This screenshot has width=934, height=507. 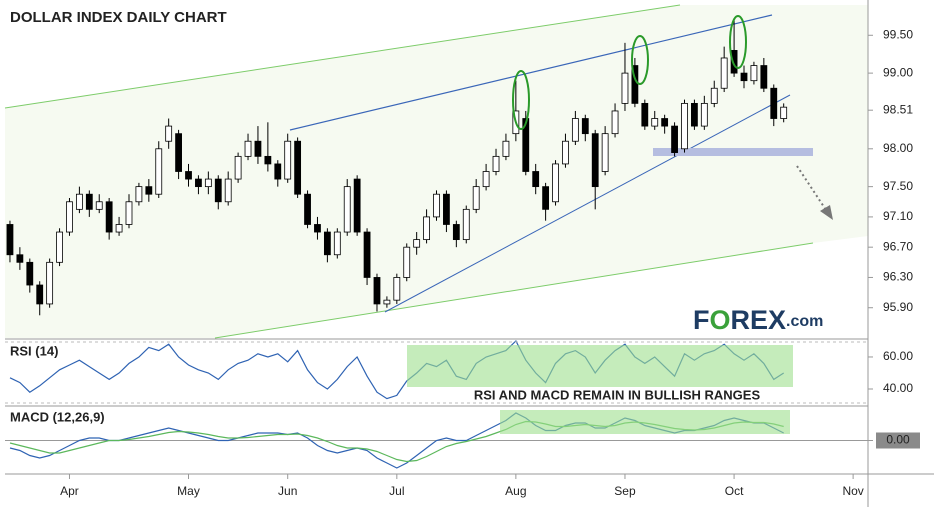 What do you see at coordinates (733, 152) in the screenshot?
I see `support-zone` at bounding box center [733, 152].